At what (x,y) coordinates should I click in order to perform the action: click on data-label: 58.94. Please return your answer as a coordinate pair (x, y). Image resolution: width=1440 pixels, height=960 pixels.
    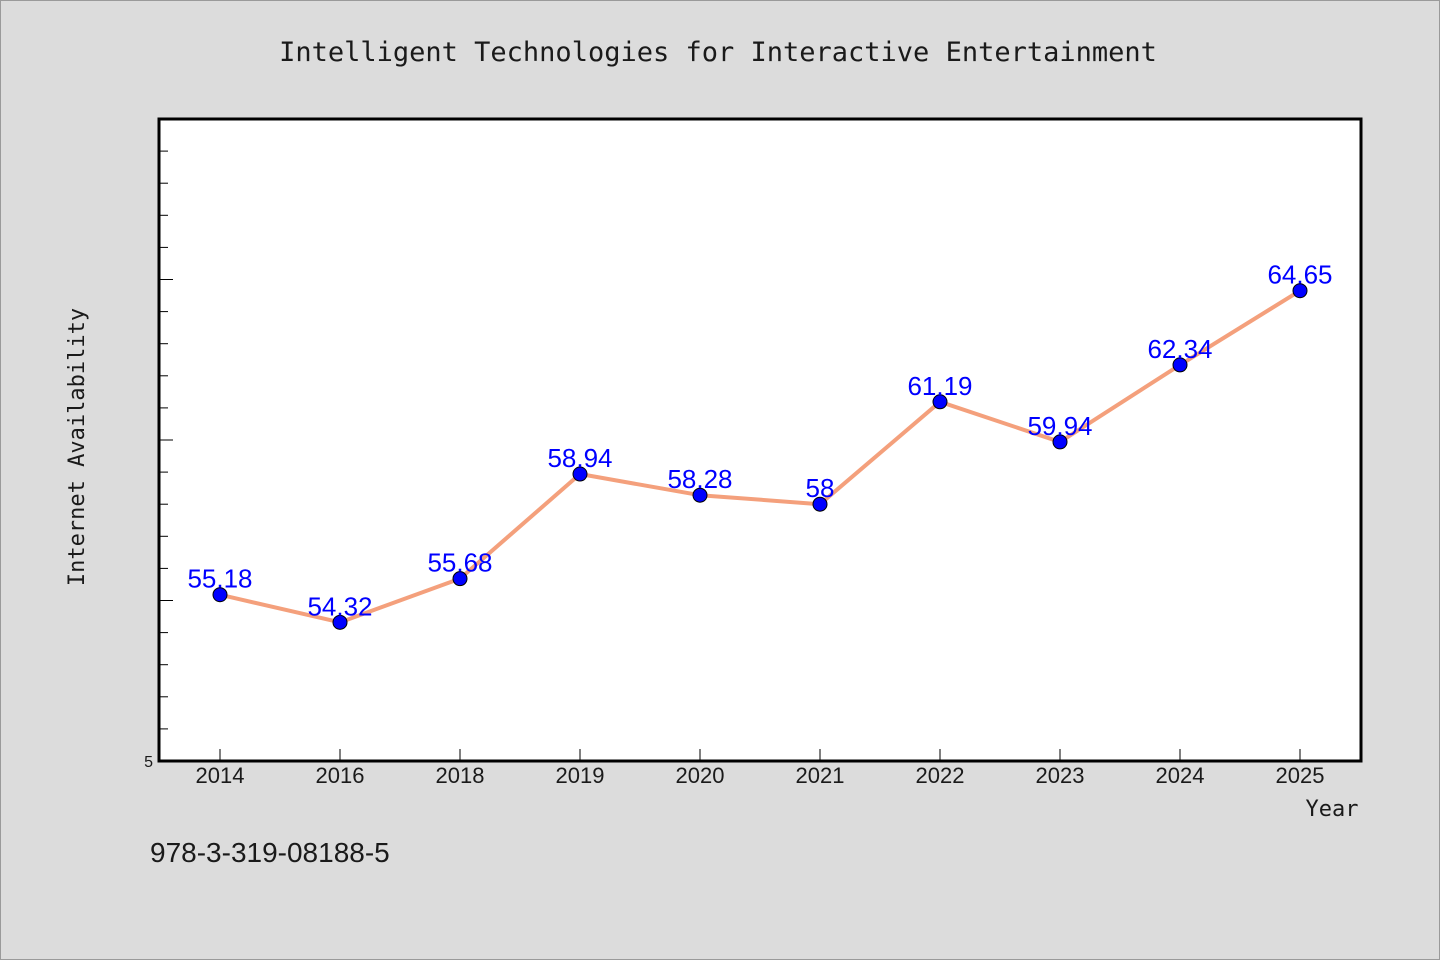
    Looking at the image, I should click on (579, 458).